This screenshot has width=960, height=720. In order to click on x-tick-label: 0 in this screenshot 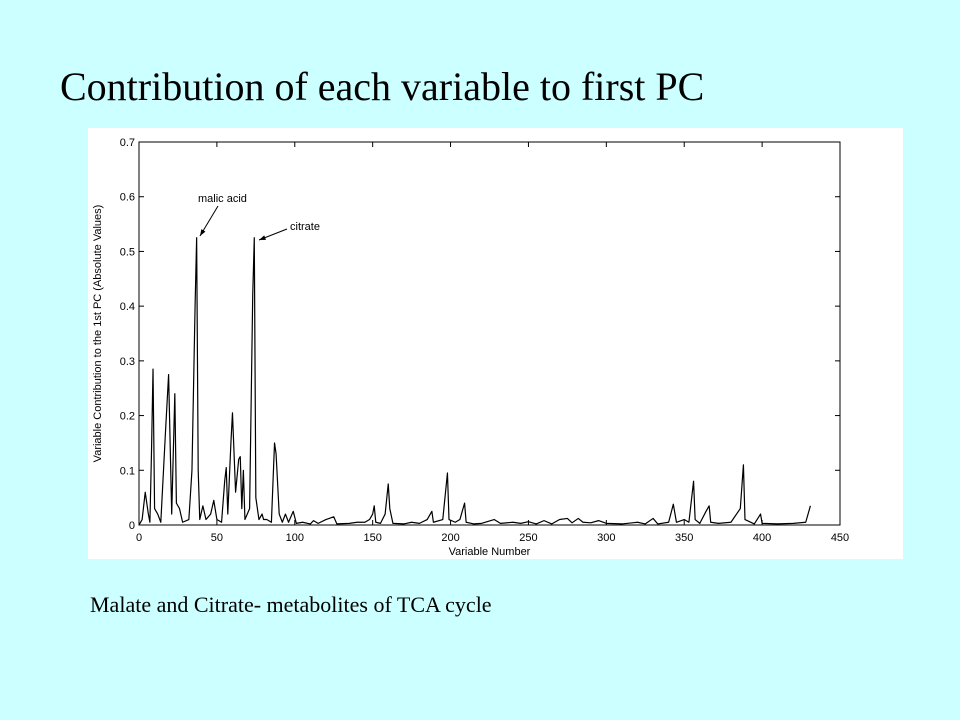, I will do `click(139, 538)`.